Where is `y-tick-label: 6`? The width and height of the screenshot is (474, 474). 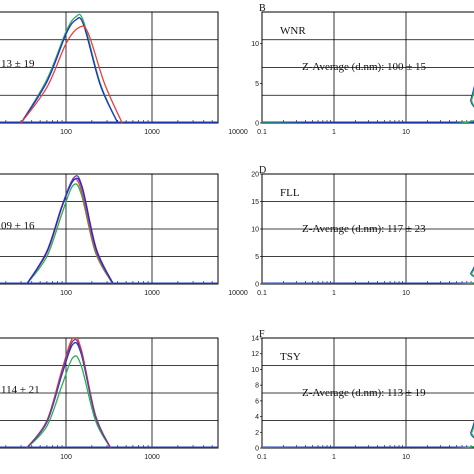
y-tick-label: 6 is located at coordinates (257, 401).